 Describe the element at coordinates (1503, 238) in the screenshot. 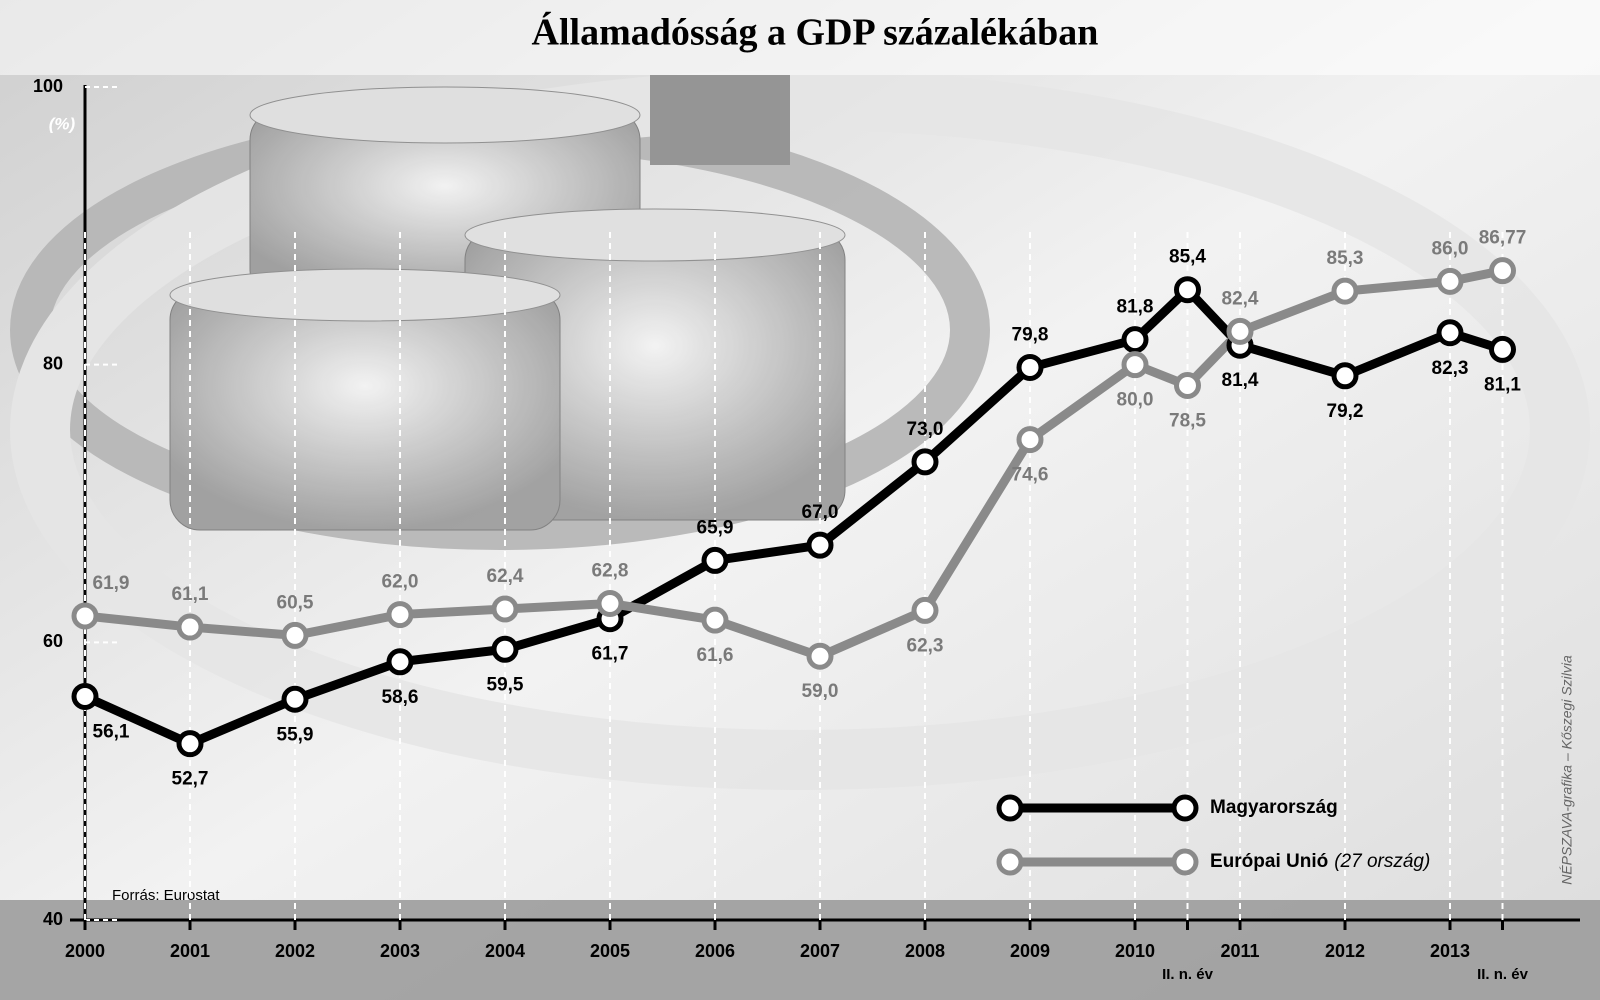

I see `data-label: 86,77` at that location.